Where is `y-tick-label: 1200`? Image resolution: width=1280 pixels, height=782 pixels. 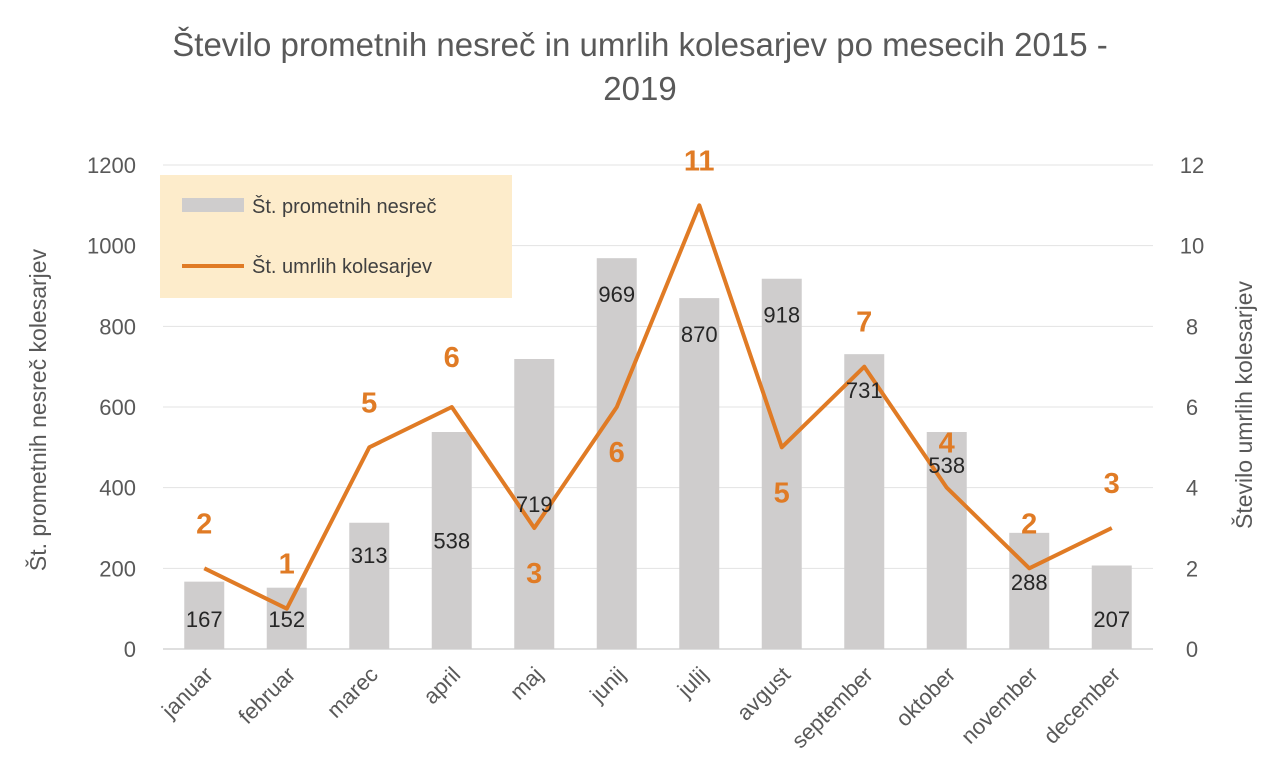 y-tick-label: 1200 is located at coordinates (111, 165).